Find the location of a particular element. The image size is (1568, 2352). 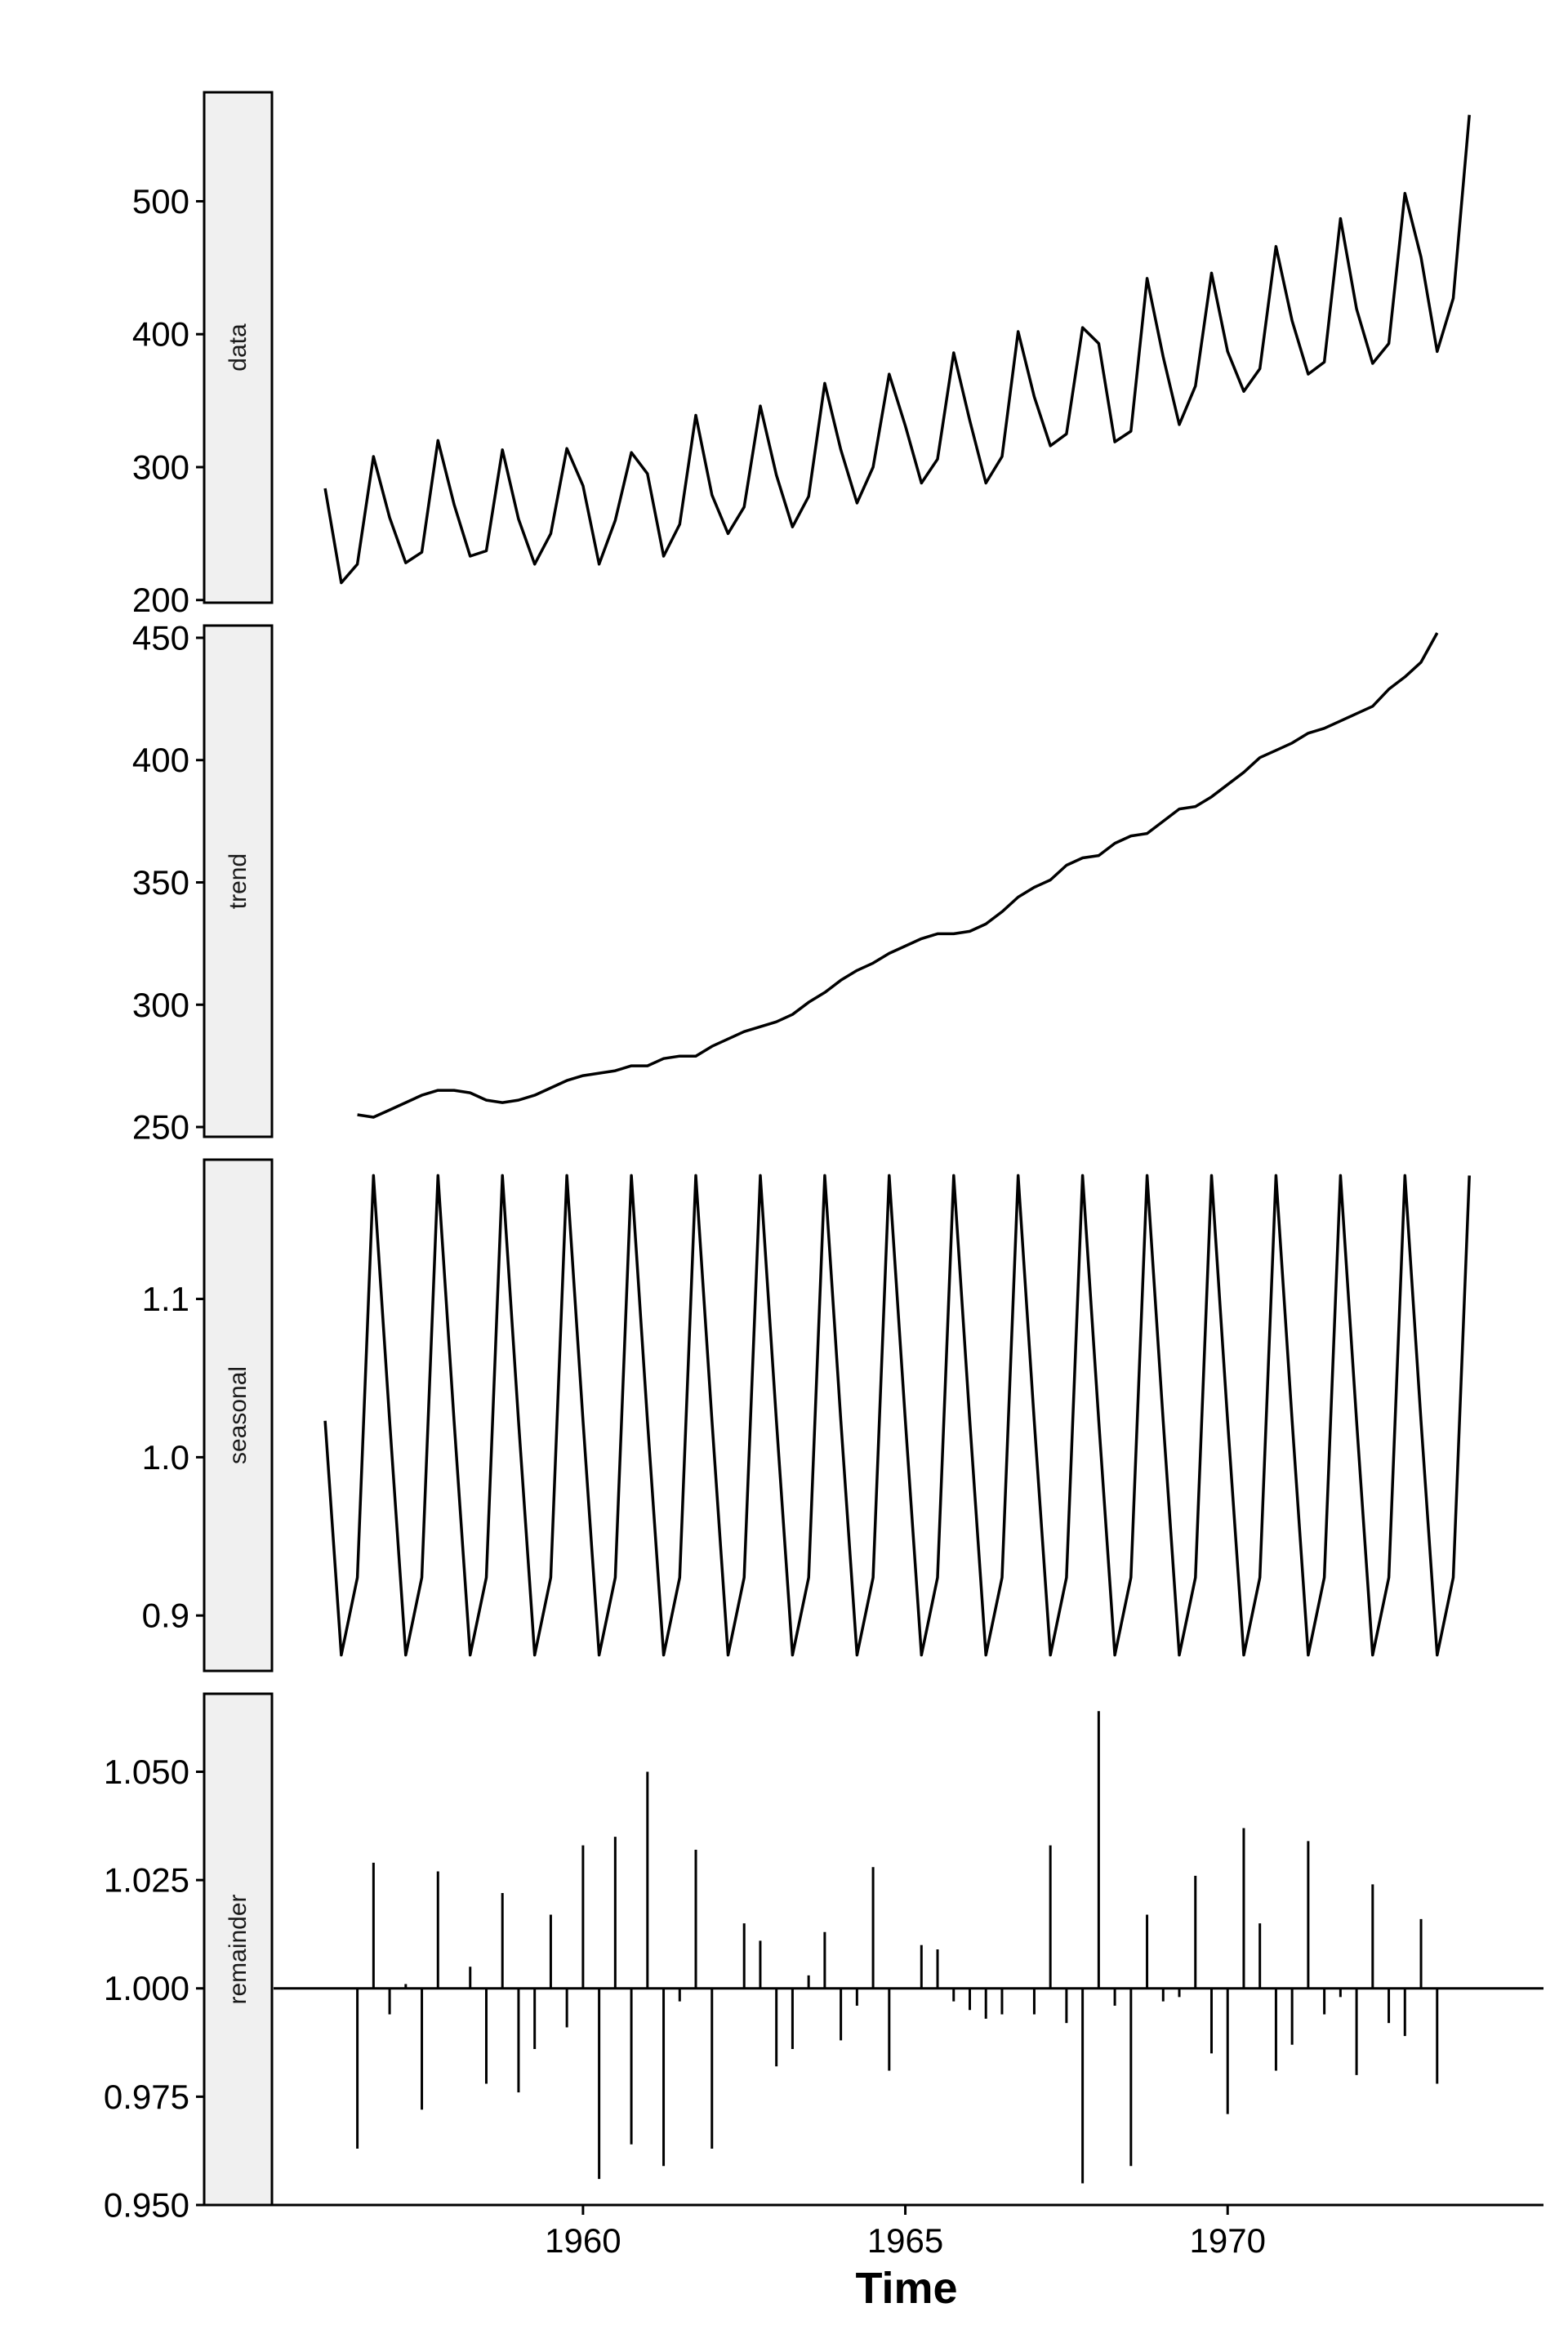

strip-seasonal is located at coordinates (238, 1415).